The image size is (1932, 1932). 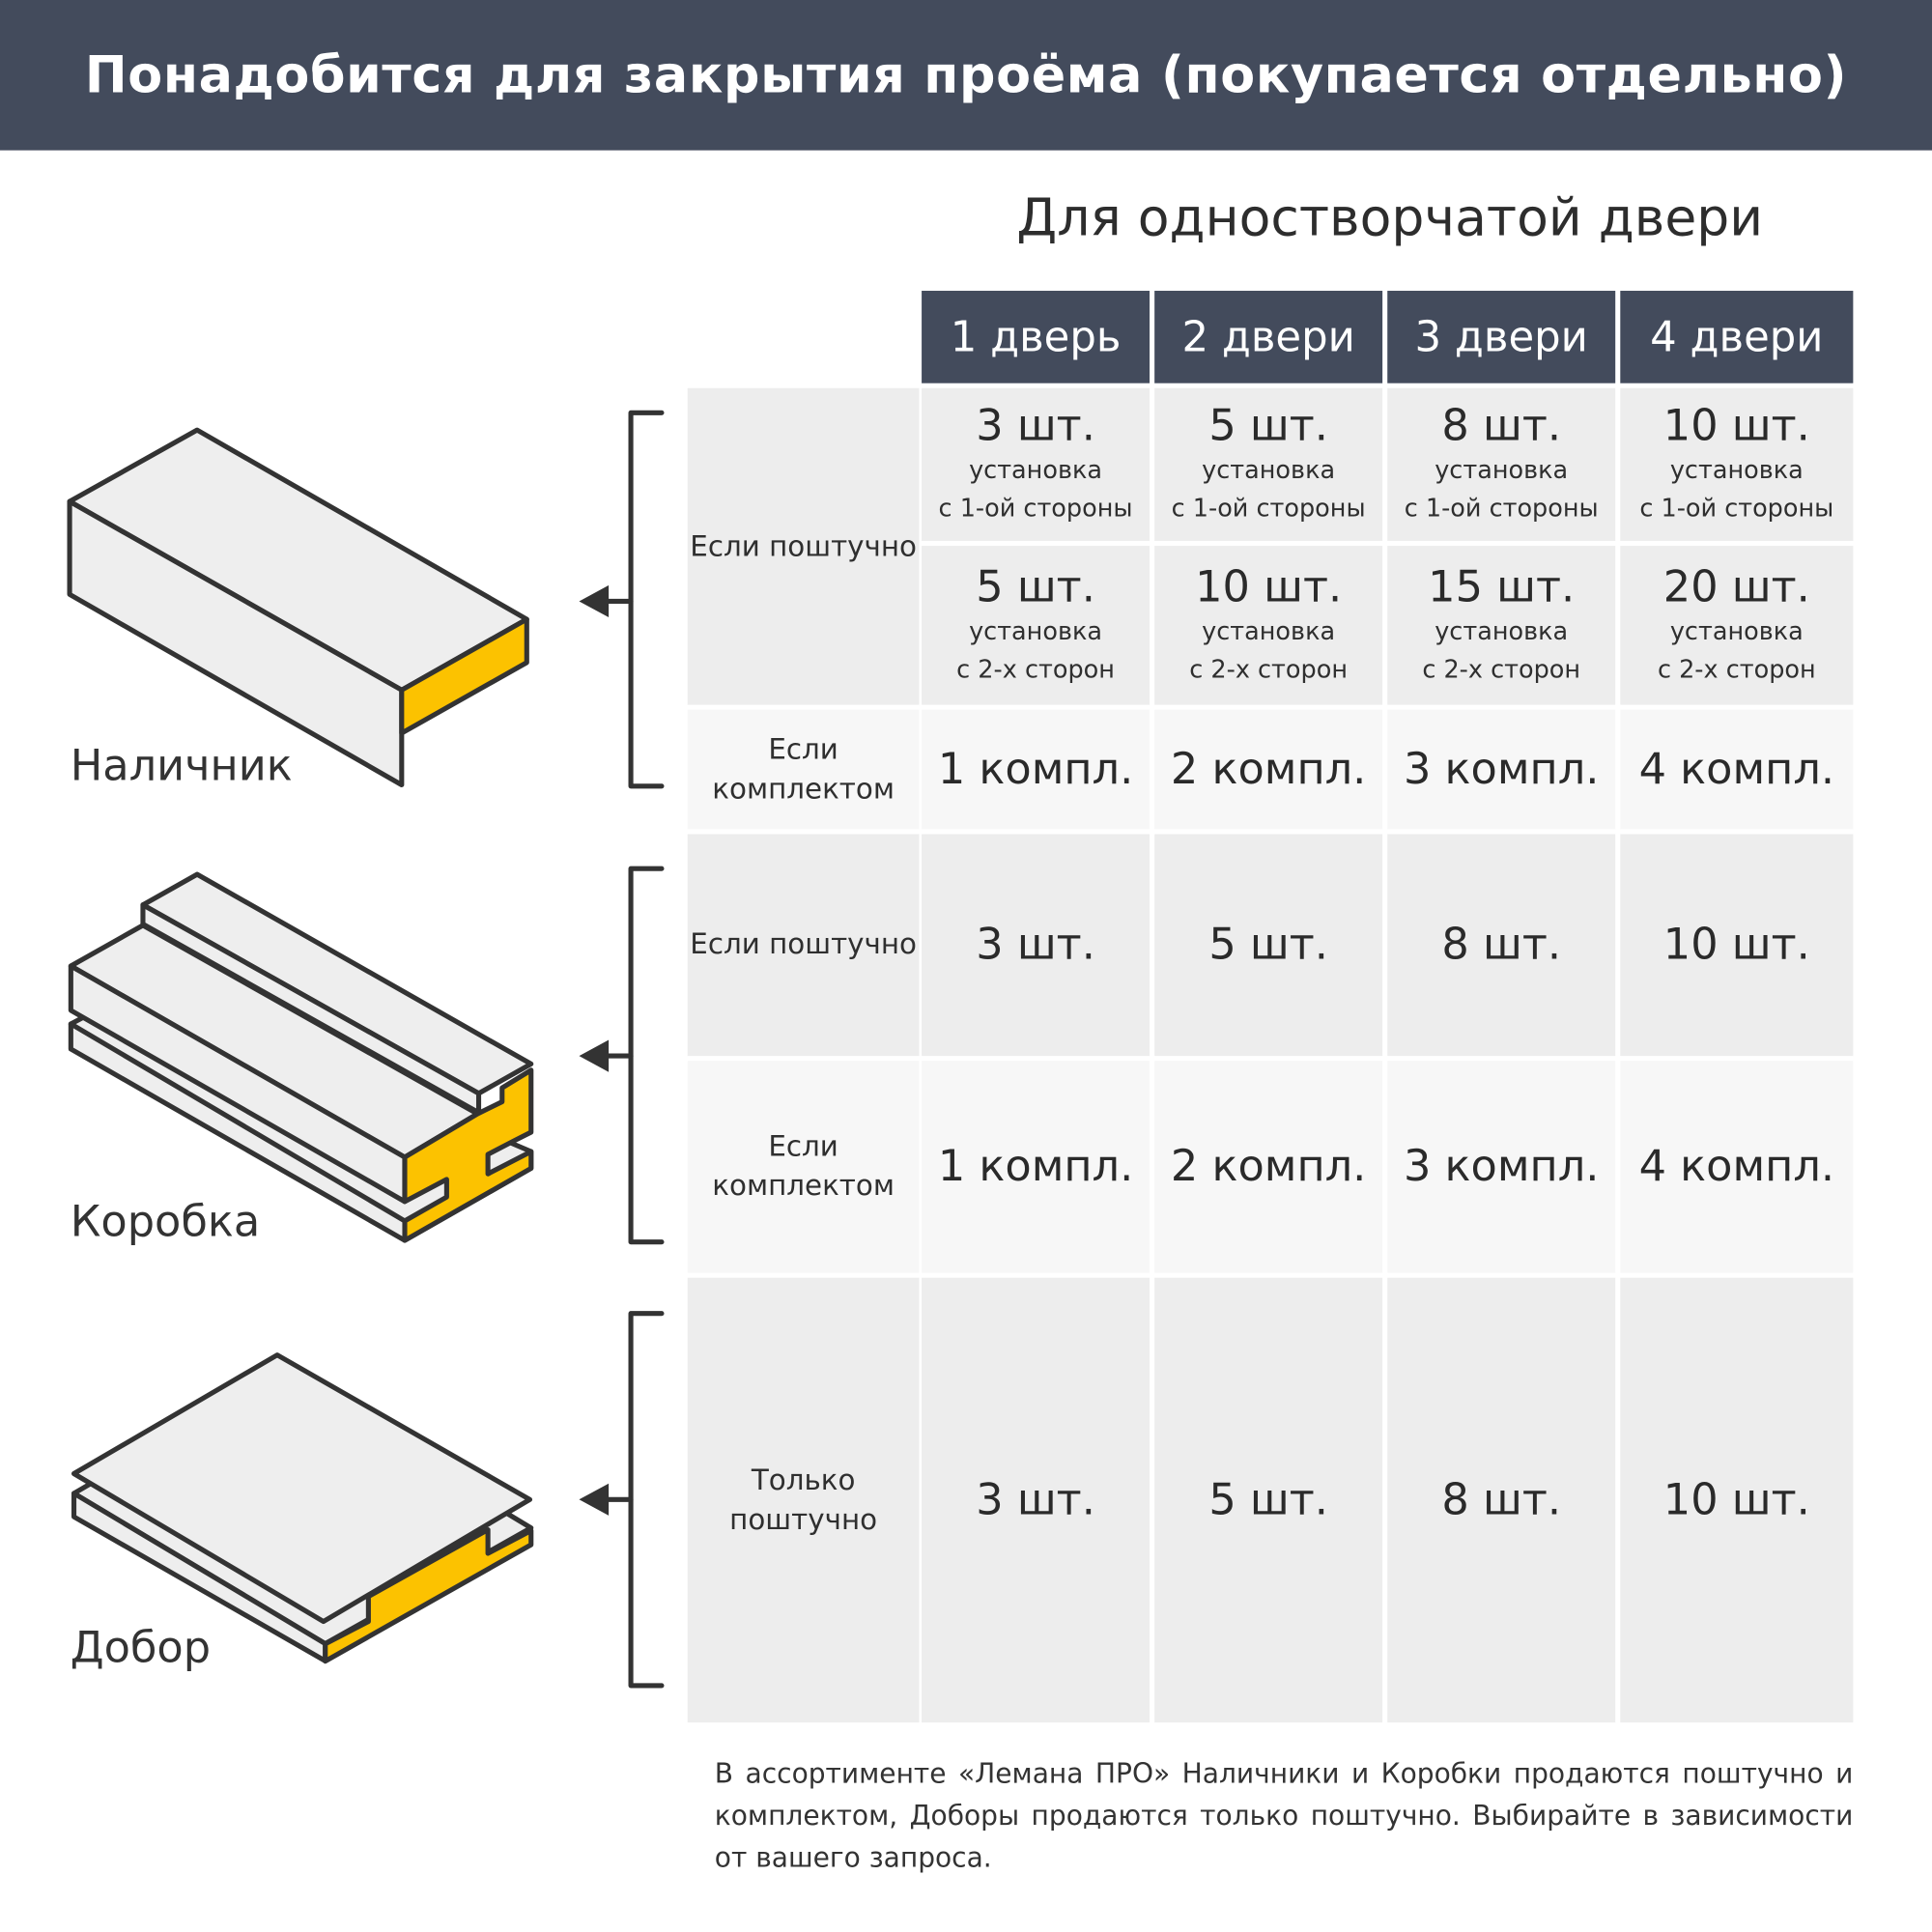 I want to click on table-cell: 15 шт. установка с 2-х сторон, so click(x=1501, y=625).